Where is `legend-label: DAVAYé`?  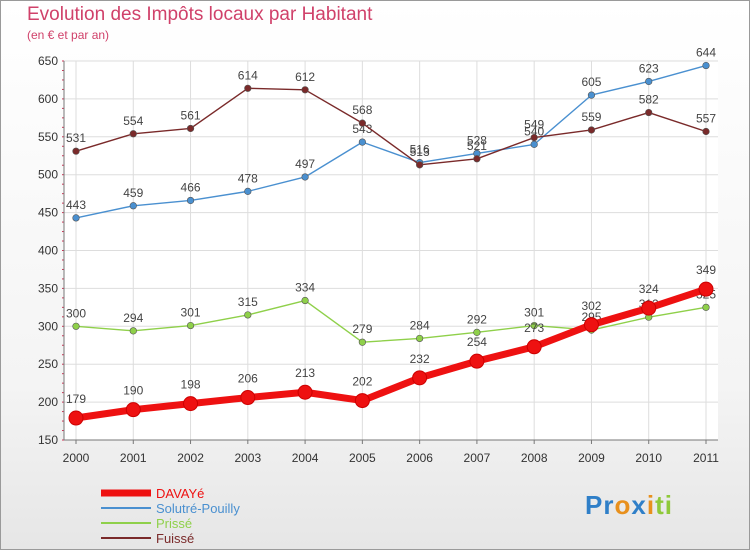 legend-label: DAVAYé is located at coordinates (180, 493).